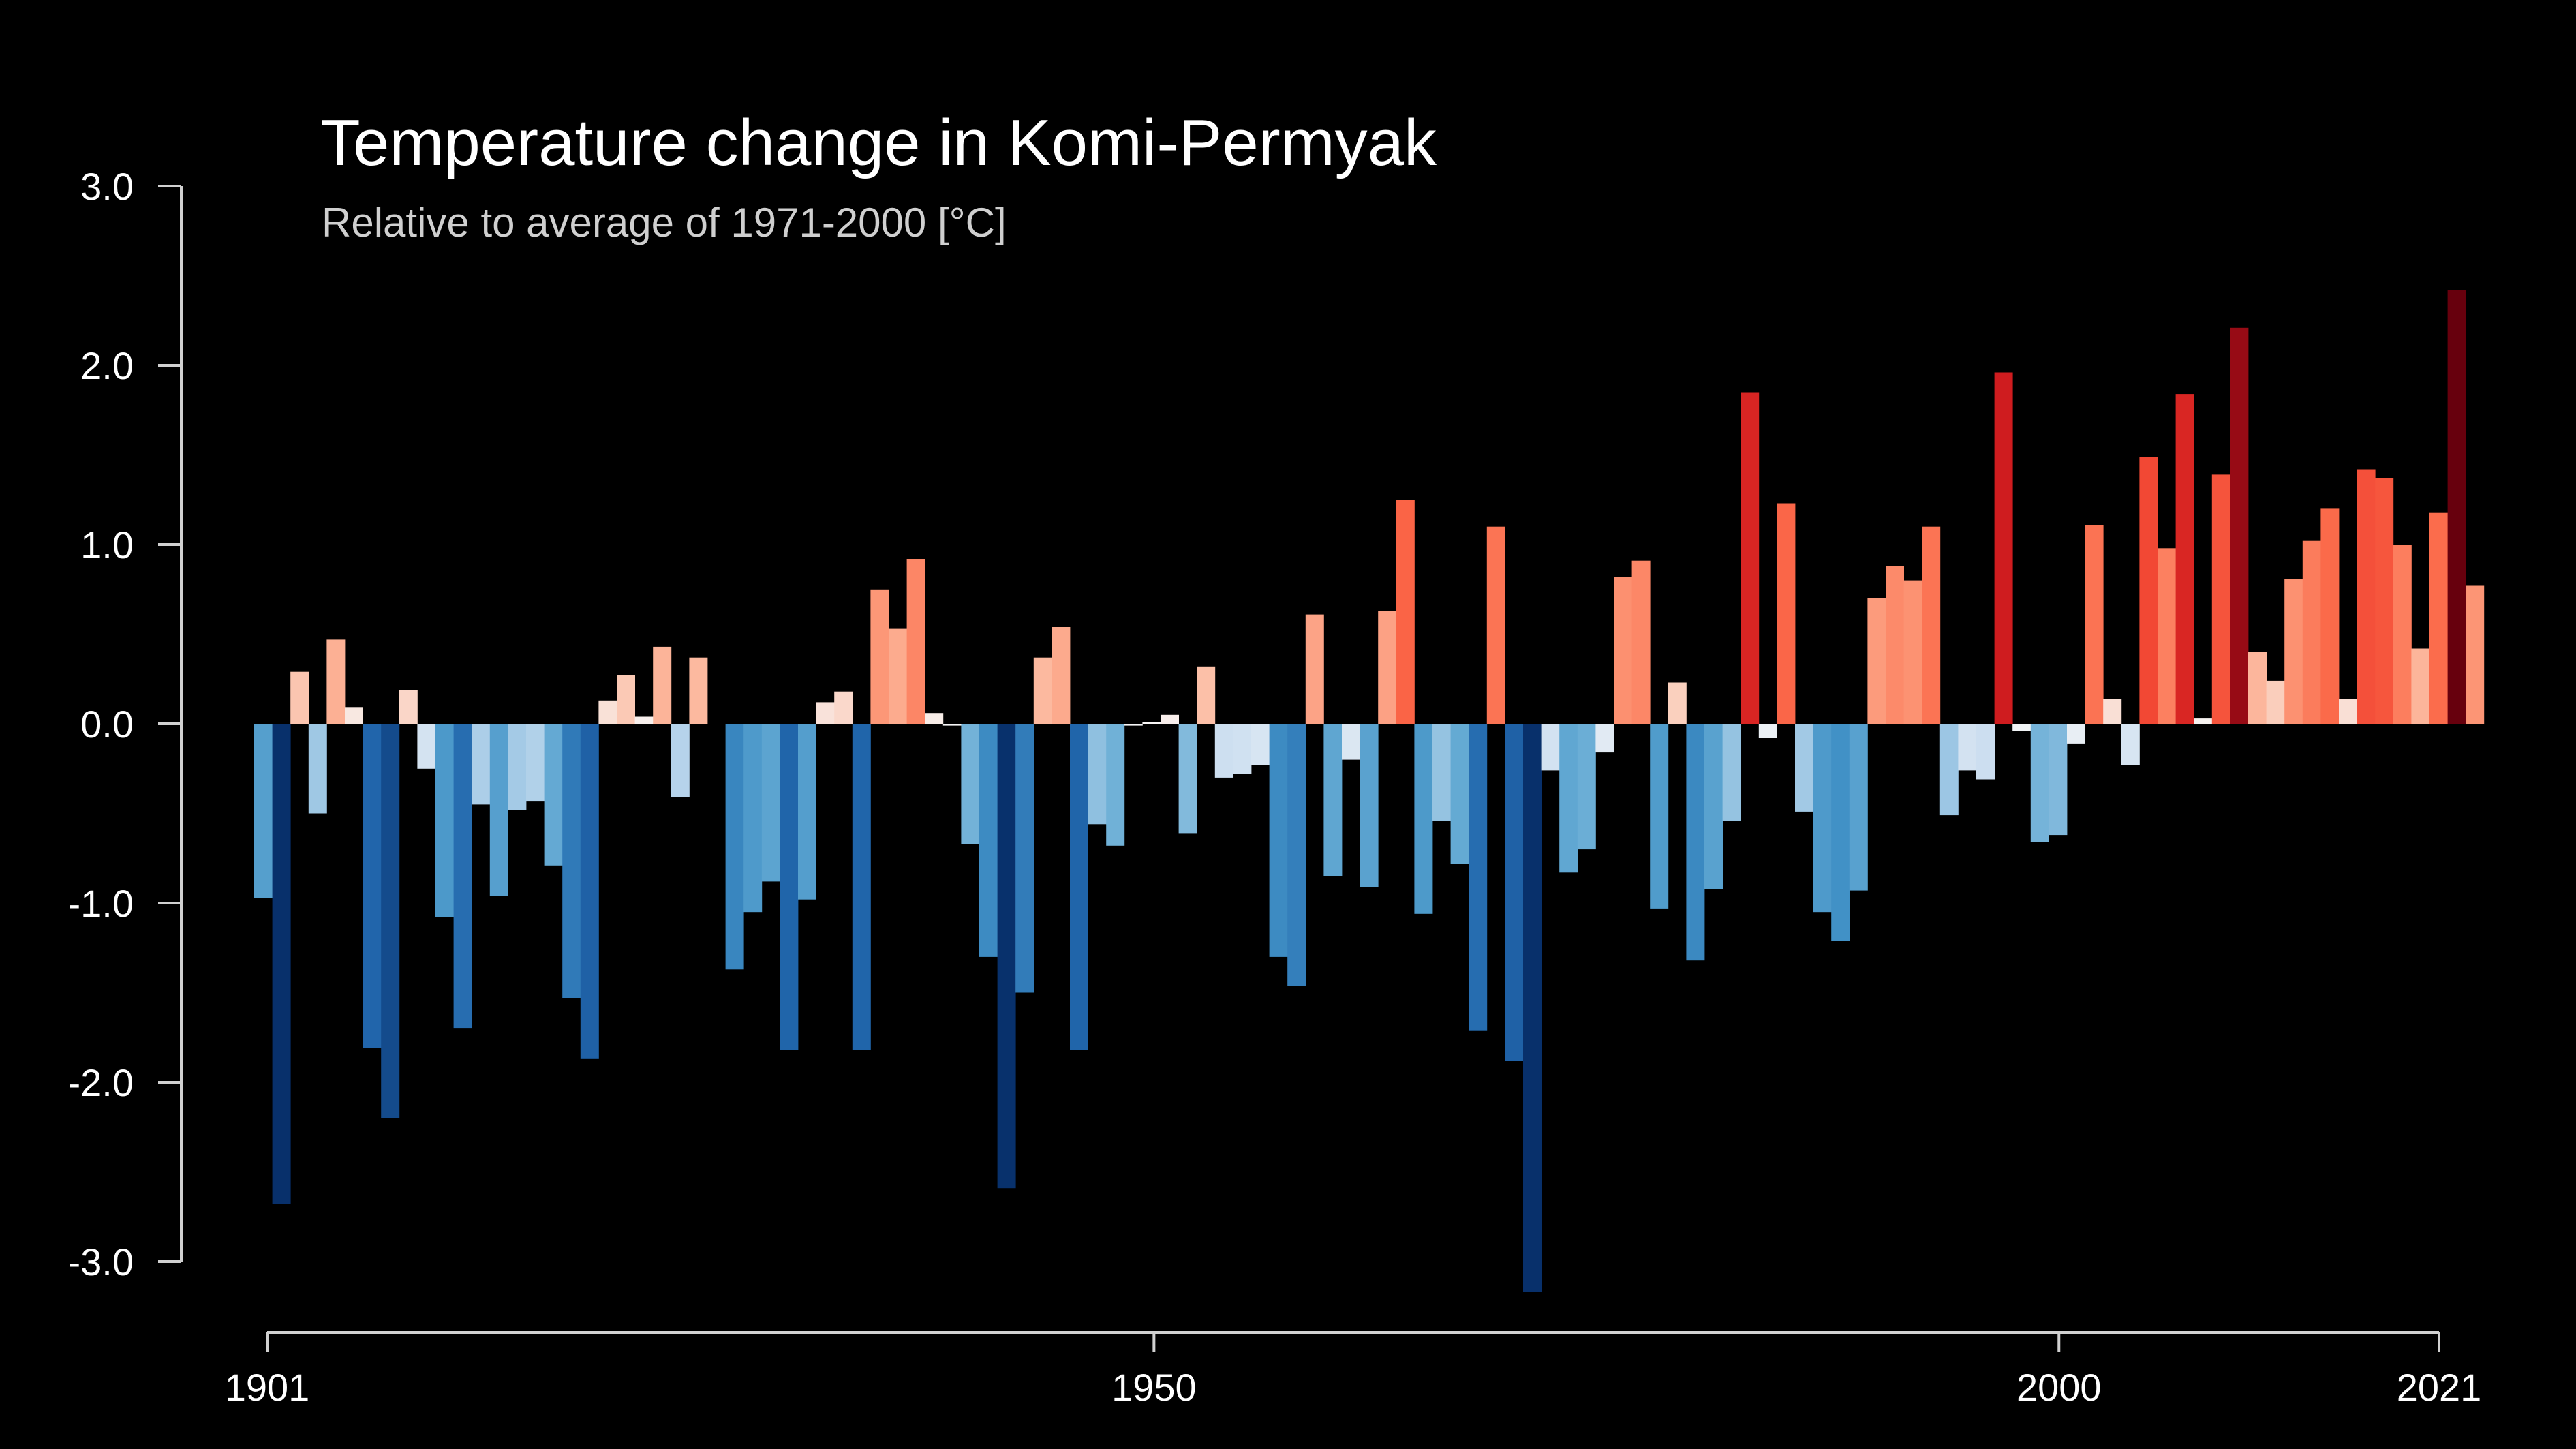 Image resolution: width=2576 pixels, height=1449 pixels. Describe the element at coordinates (1713, 806) in the screenshot. I see `bar-1981` at that location.